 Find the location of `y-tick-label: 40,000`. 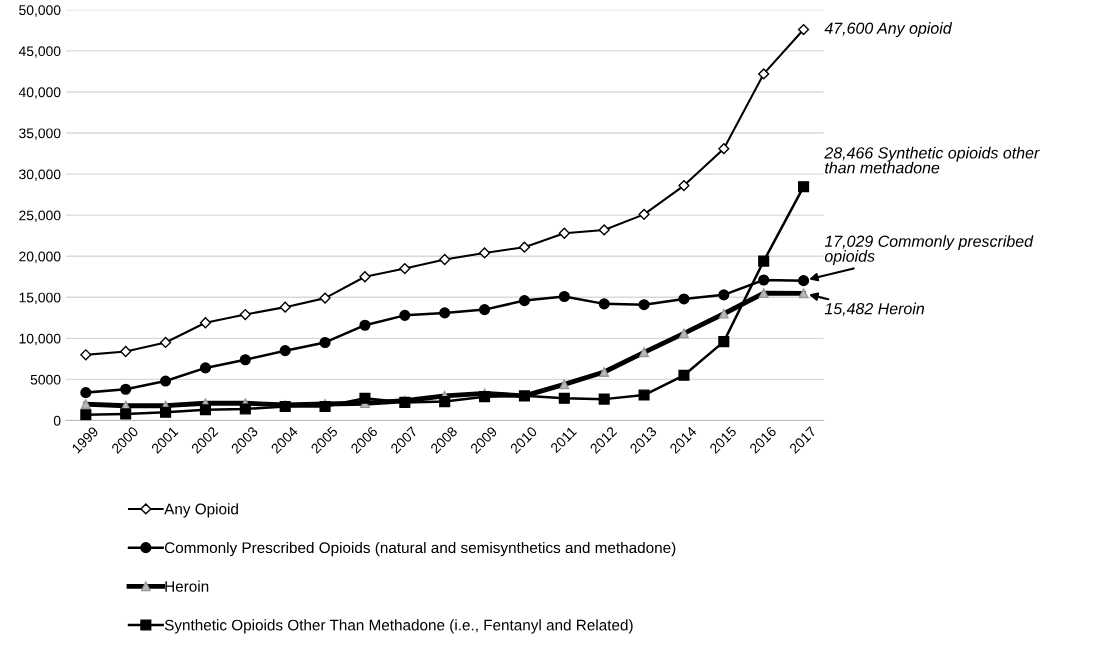

y-tick-label: 40,000 is located at coordinates (39, 93).